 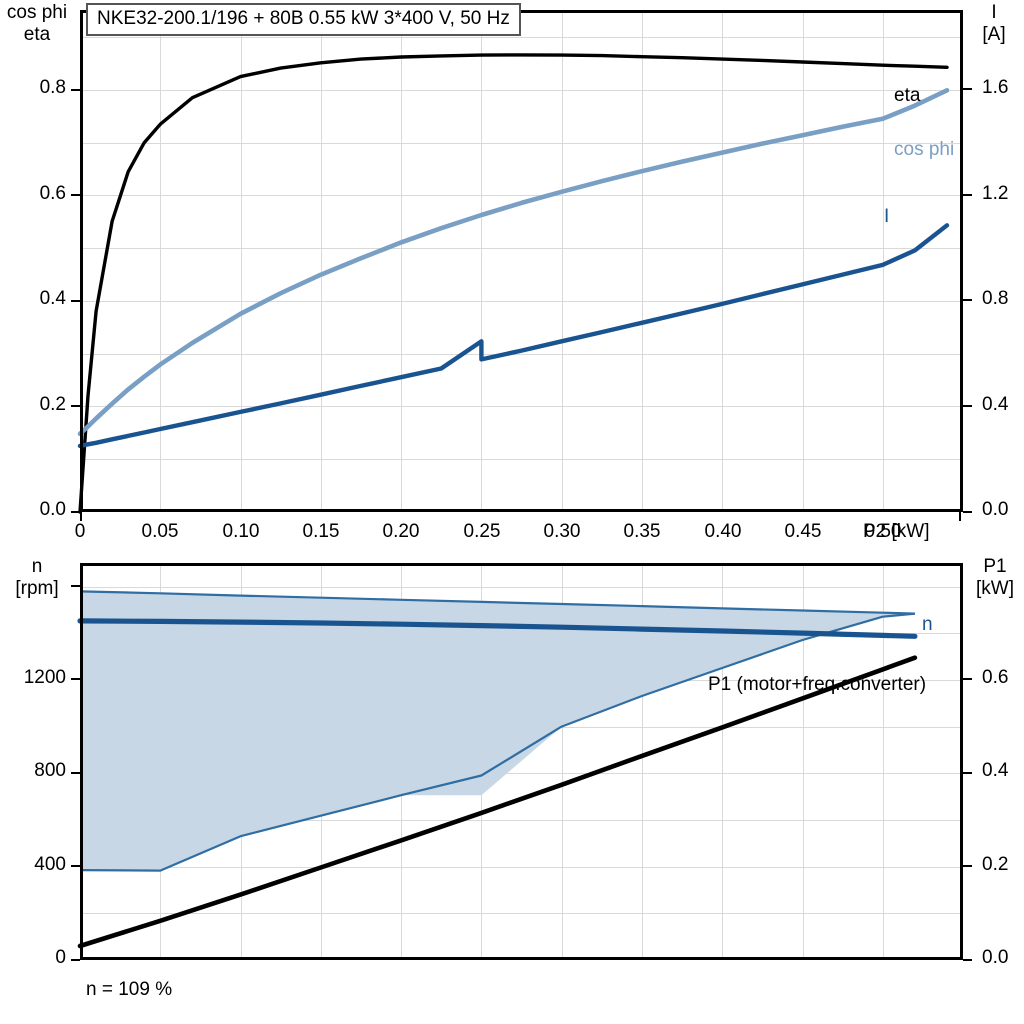 What do you see at coordinates (887, 216) in the screenshot?
I see `current-curve-label: I` at bounding box center [887, 216].